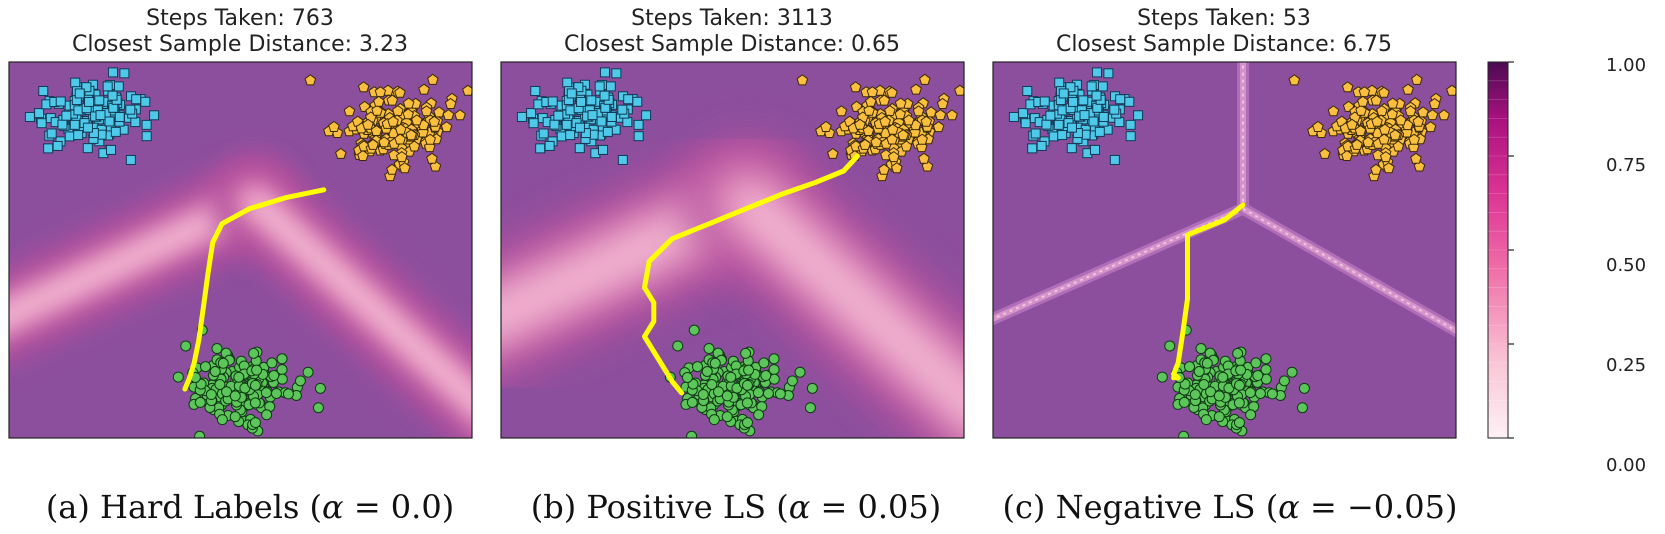 Image resolution: width=1665 pixels, height=534 pixels. Describe the element at coordinates (399, 507) in the screenshot. I see `caption-a-rest: = 0.0)` at that location.